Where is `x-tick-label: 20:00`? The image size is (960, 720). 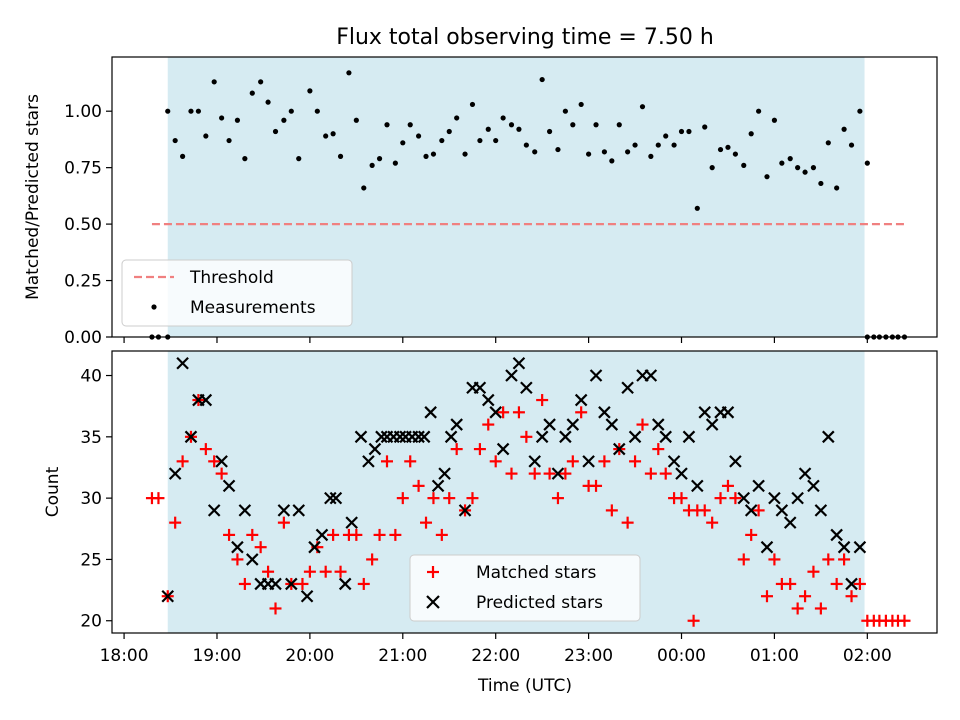 x-tick-label: 20:00 is located at coordinates (309, 656).